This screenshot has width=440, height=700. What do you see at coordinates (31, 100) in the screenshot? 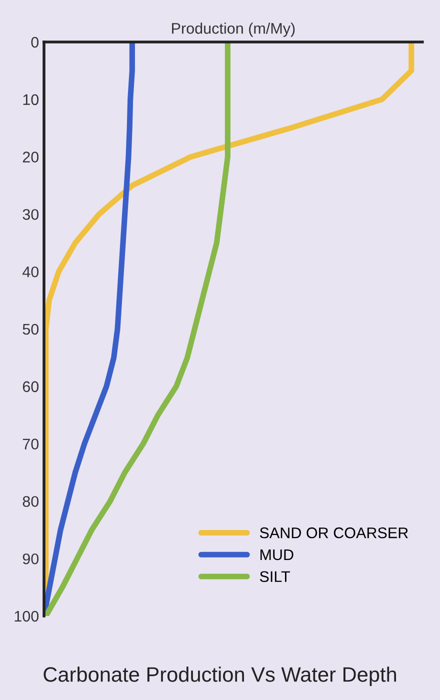
I see `y-tick-label: 10` at bounding box center [31, 100].